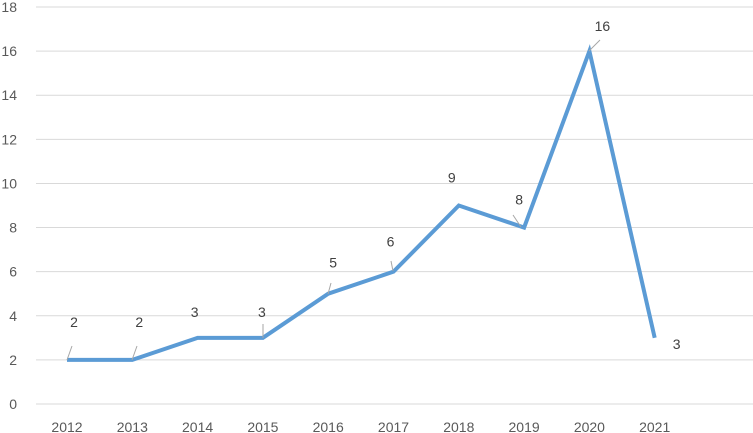 The height and width of the screenshot is (433, 753). Describe the element at coordinates (9, 51) in the screenshot. I see `y-tick-label: 16` at that location.